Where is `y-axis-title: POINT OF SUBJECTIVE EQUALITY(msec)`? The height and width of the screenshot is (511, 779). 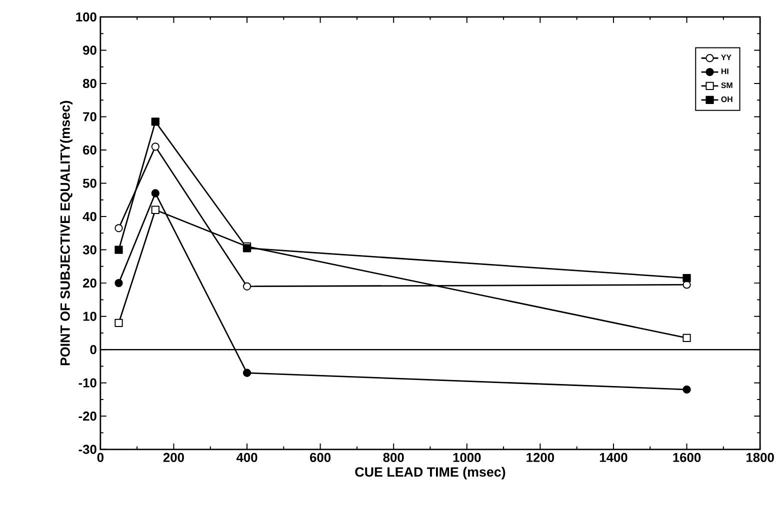
y-axis-title: POINT OF SUBJECTIVE EQUALITY(msec) is located at coordinates (66, 233).